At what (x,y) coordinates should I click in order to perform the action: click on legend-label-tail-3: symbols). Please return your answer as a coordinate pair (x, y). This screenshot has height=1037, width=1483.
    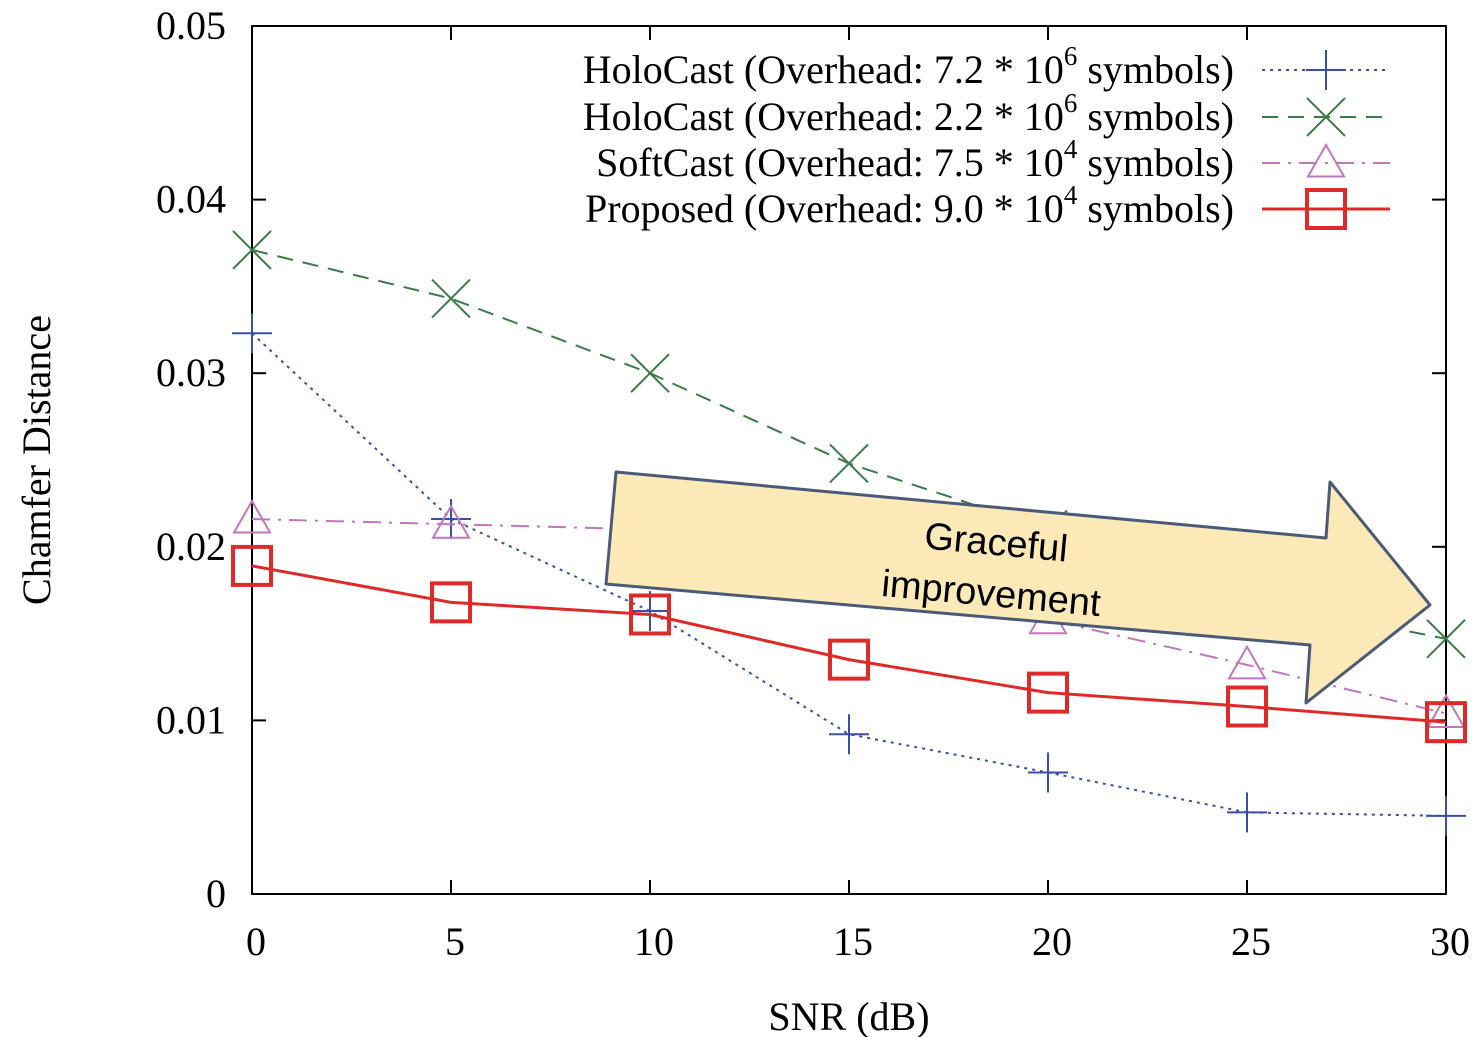
    Looking at the image, I should click on (1155, 208).